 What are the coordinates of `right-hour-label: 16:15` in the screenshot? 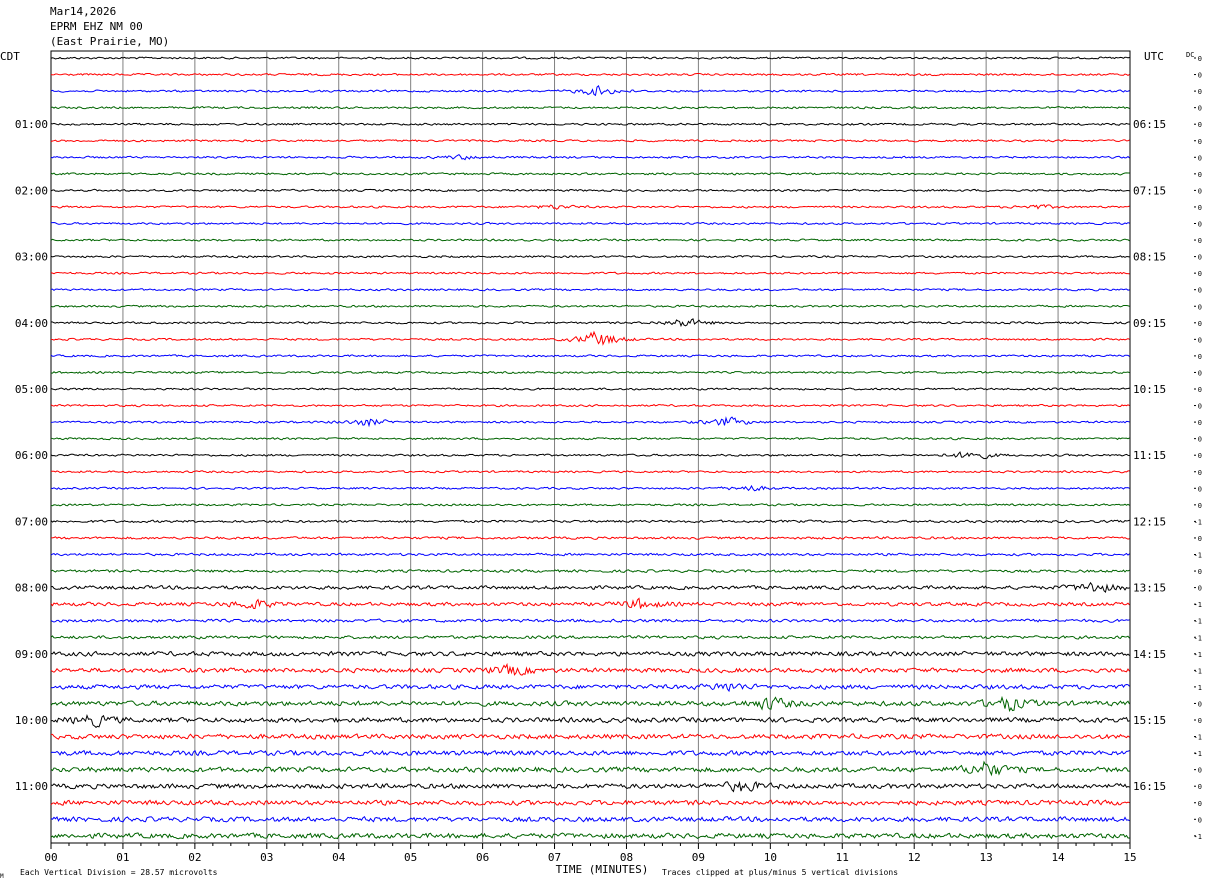 It's located at (1149, 786).